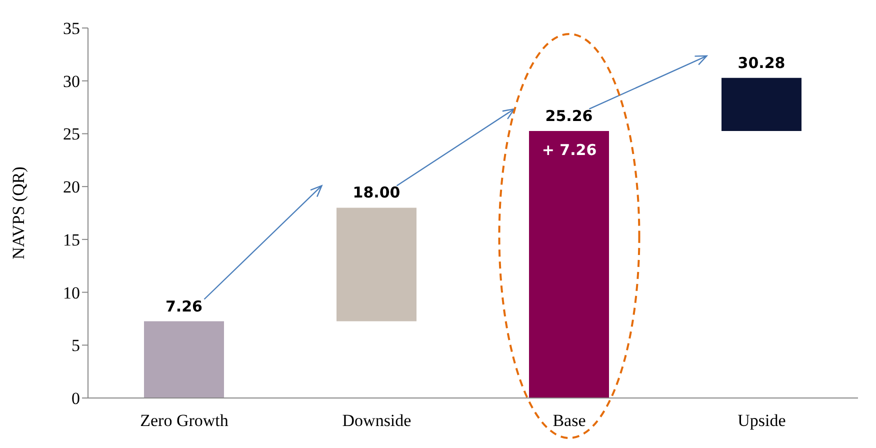  What do you see at coordinates (76, 346) in the screenshot?
I see `y-tick-label: 5` at bounding box center [76, 346].